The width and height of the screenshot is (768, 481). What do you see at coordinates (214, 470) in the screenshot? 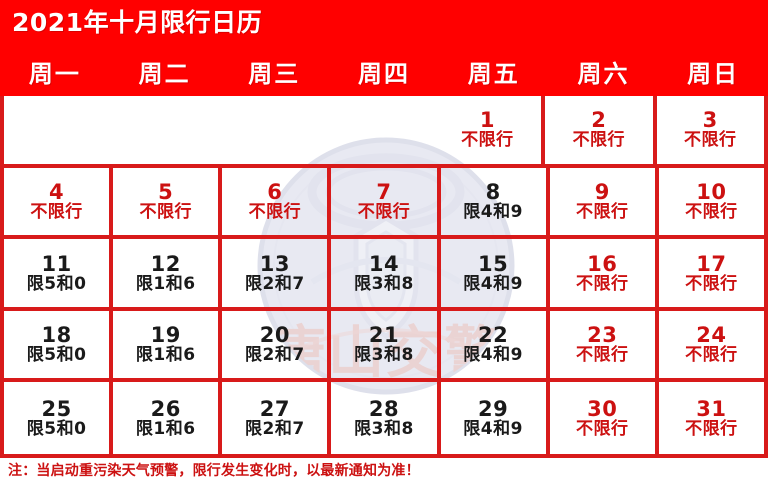
I see `footer-note-text: 注：当启动重污染天气预警，限行发生变化时，以最新通知为准！` at bounding box center [214, 470].